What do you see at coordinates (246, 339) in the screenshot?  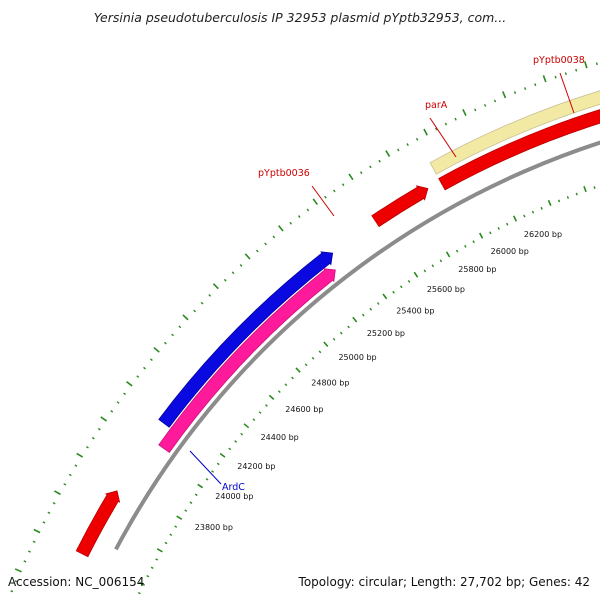 I see `feature-blue-feature` at bounding box center [246, 339].